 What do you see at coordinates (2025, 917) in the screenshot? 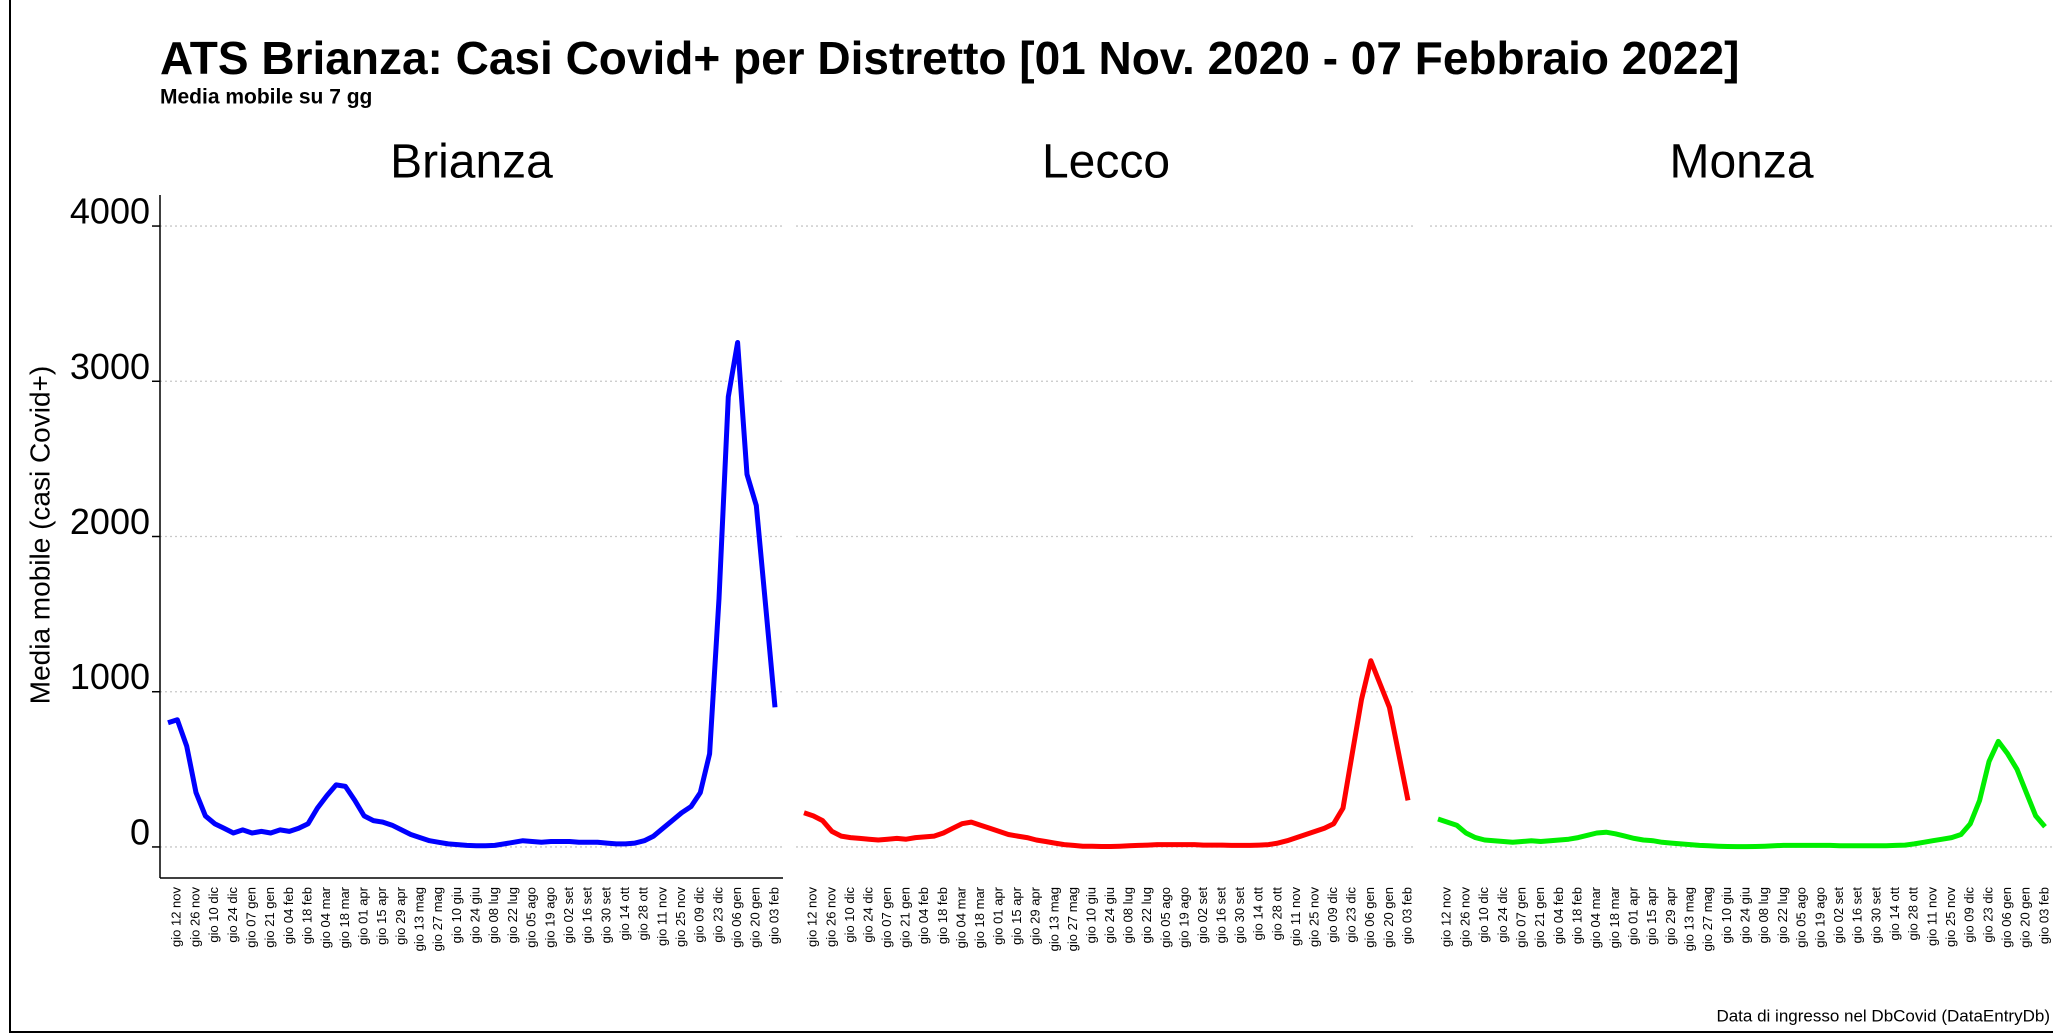
I see `x-tick-label: gio 20 gen` at bounding box center [2025, 917].